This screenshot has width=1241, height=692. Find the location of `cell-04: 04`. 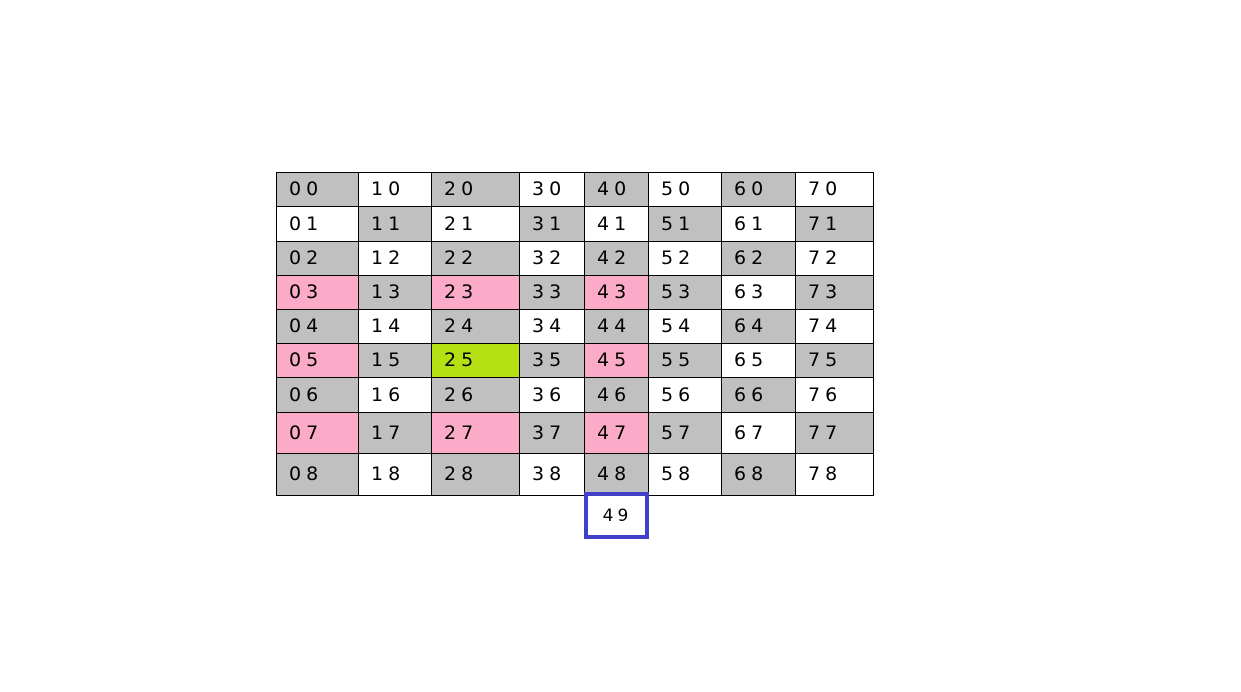

cell-04: 04 is located at coordinates (317, 326).